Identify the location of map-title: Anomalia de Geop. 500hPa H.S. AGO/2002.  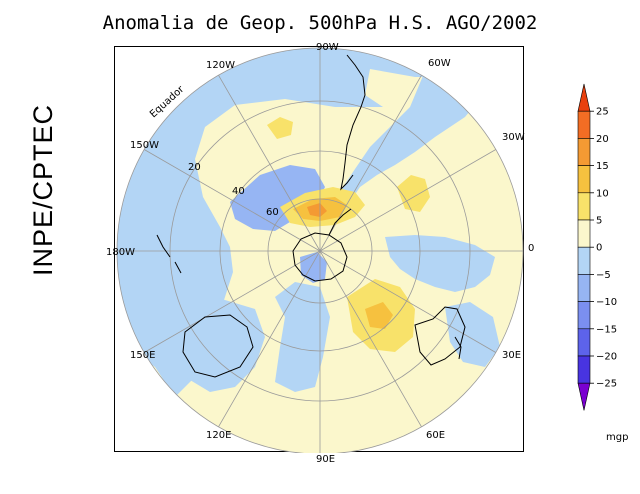
(320, 23).